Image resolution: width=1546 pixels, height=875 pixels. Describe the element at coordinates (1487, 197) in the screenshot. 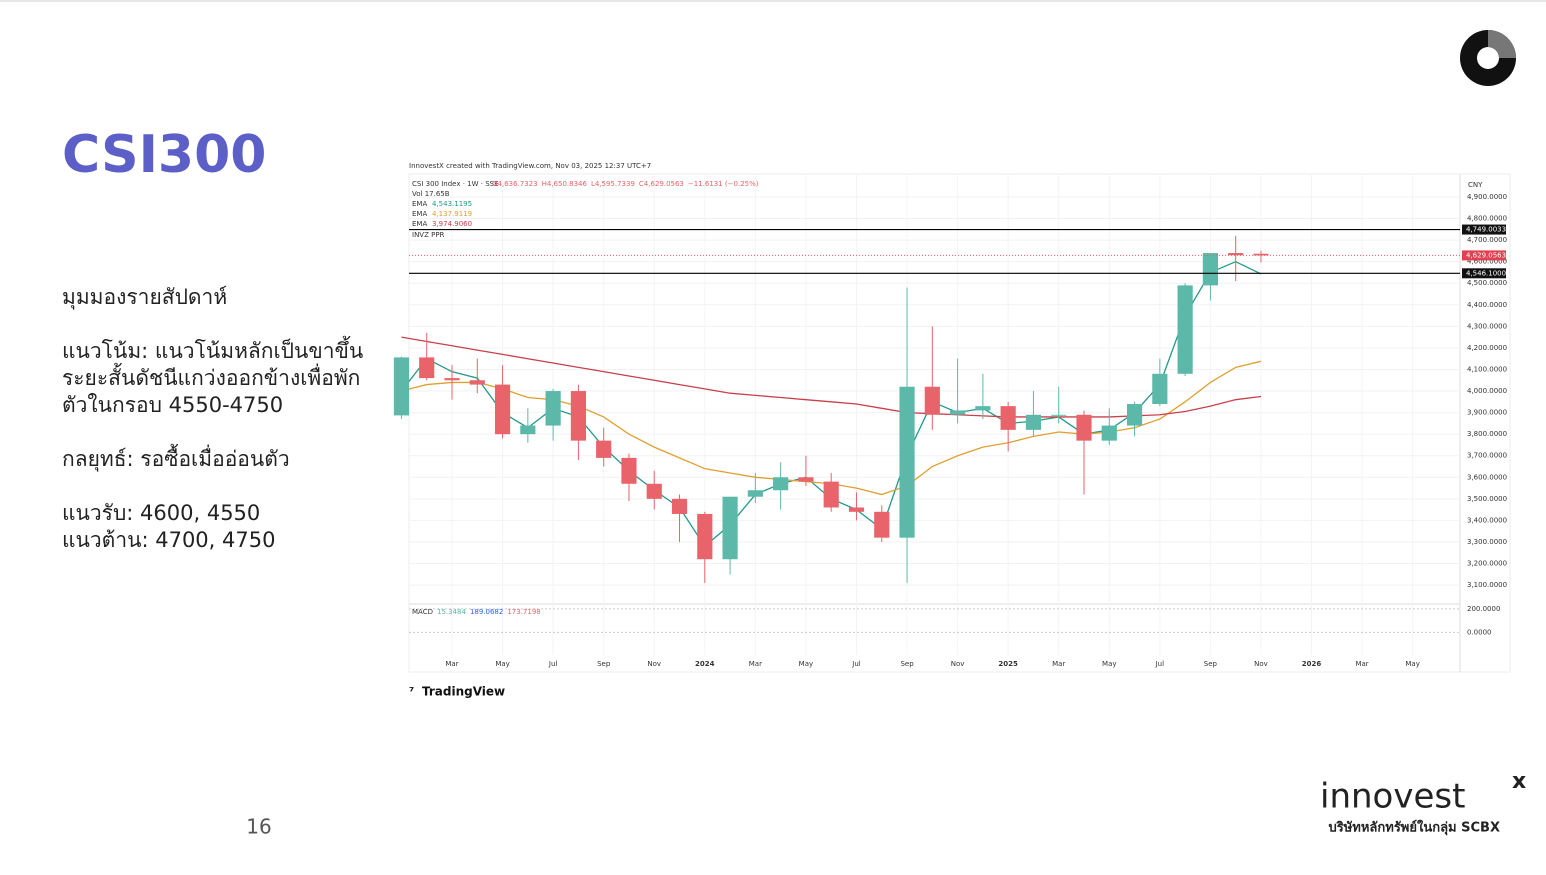

I see `y-tick-label: 4,900.0000` at that location.